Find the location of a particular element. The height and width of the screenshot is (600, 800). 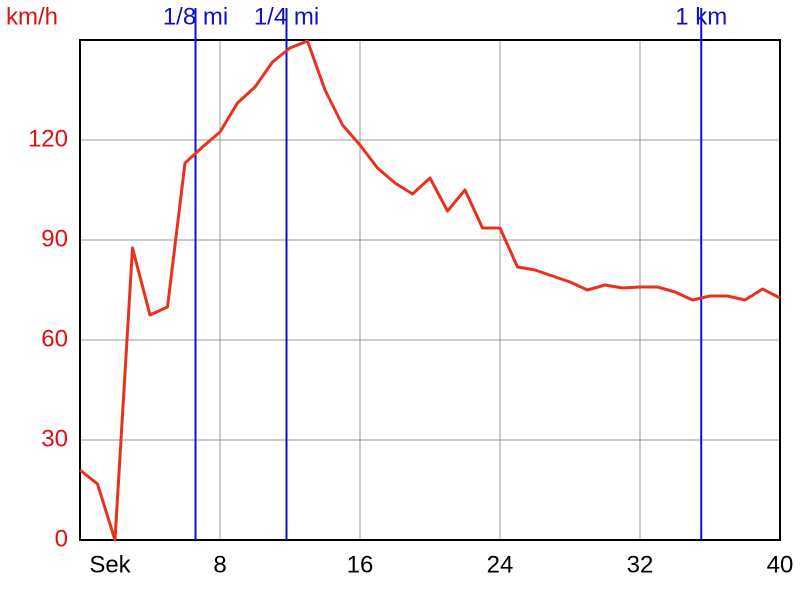

distance-marker-label: 1/4 mi is located at coordinates (286, 16).